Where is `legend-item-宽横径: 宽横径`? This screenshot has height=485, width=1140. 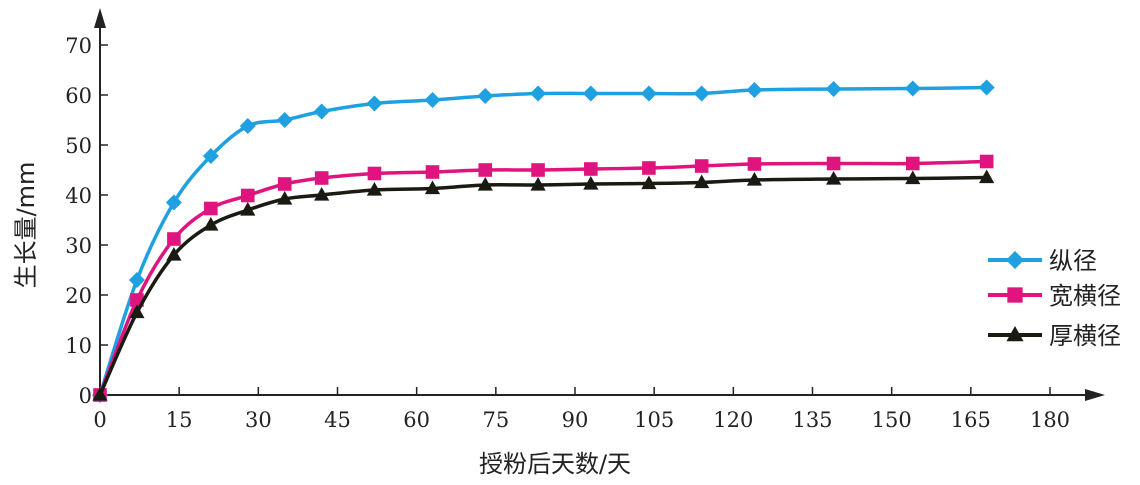
legend-item-宽横径: 宽横径 is located at coordinates (1054, 296).